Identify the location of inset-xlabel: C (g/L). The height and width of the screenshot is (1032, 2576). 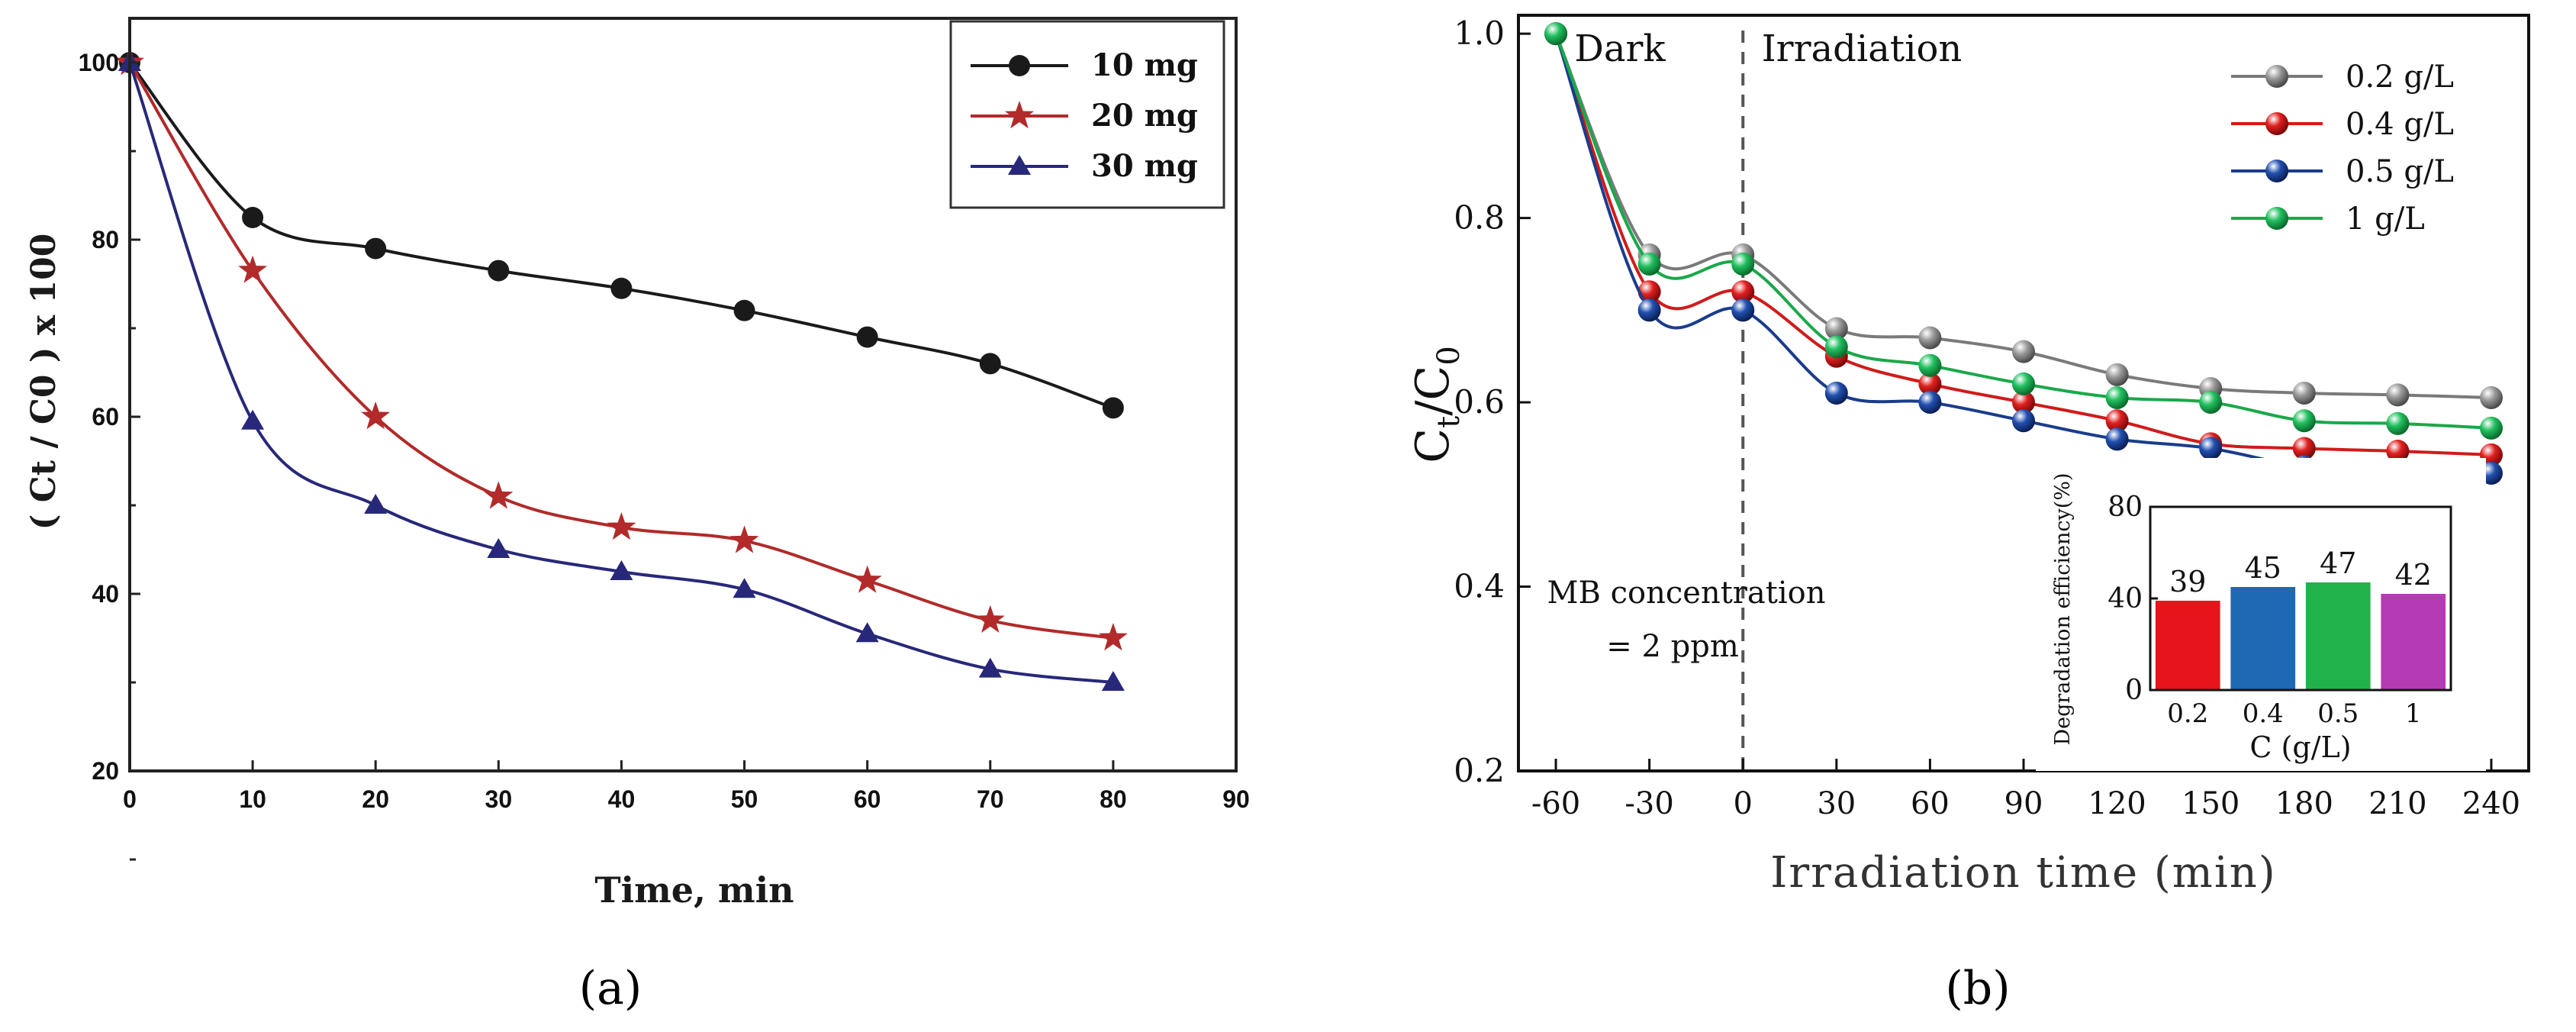
(2300, 747).